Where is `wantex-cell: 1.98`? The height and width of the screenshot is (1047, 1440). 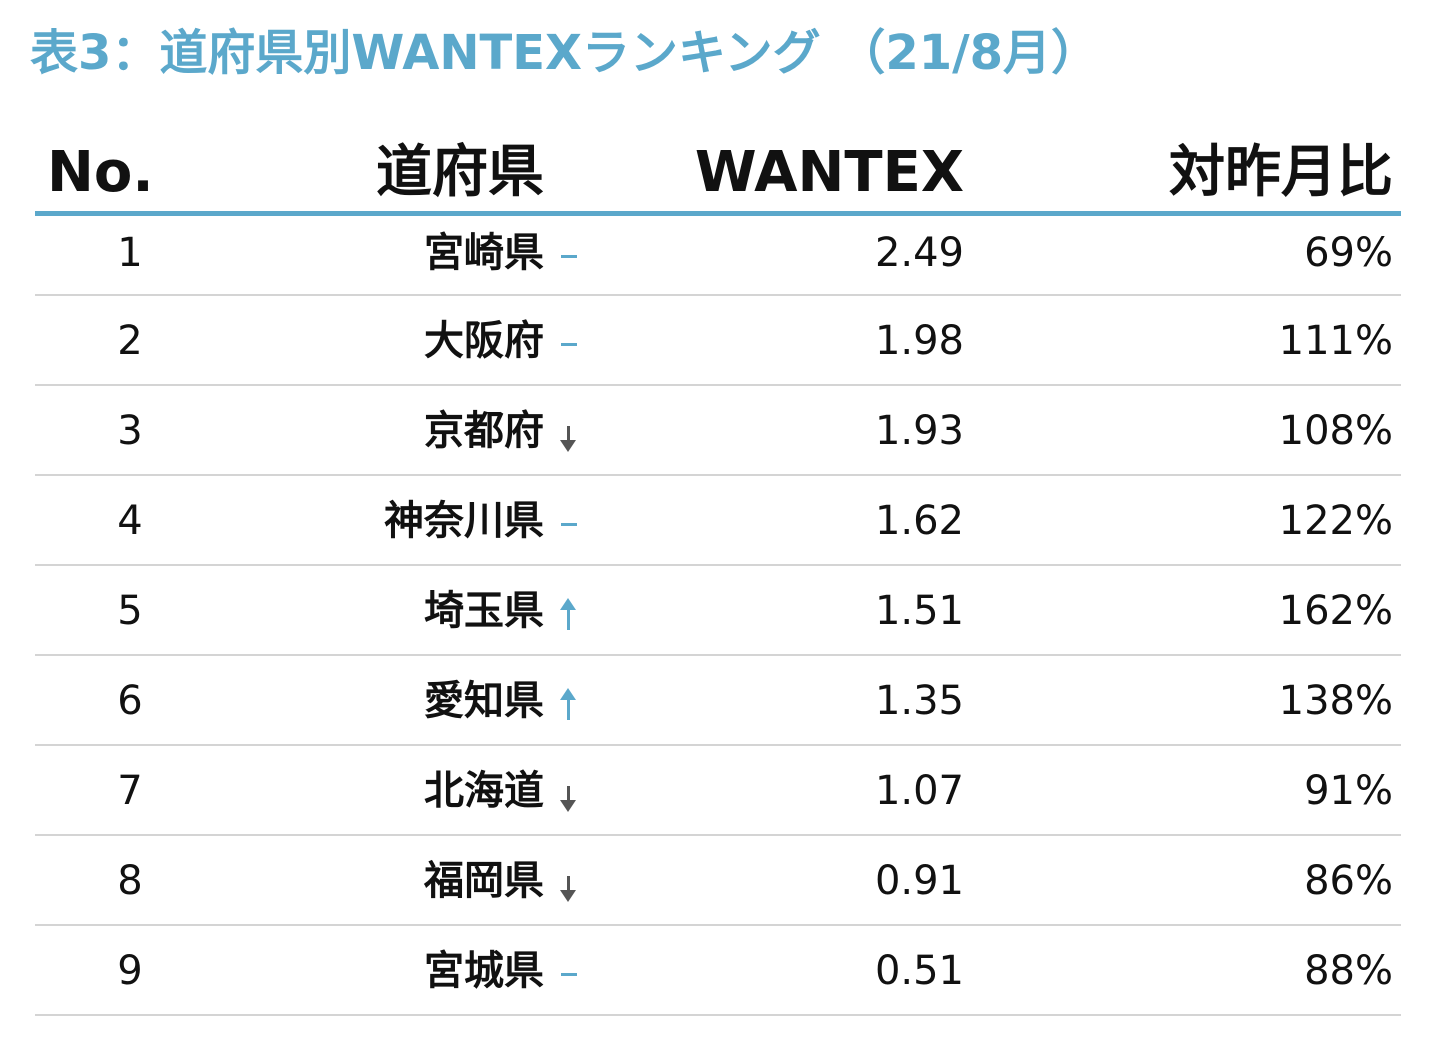 wantex-cell: 1.98 is located at coordinates (919, 341).